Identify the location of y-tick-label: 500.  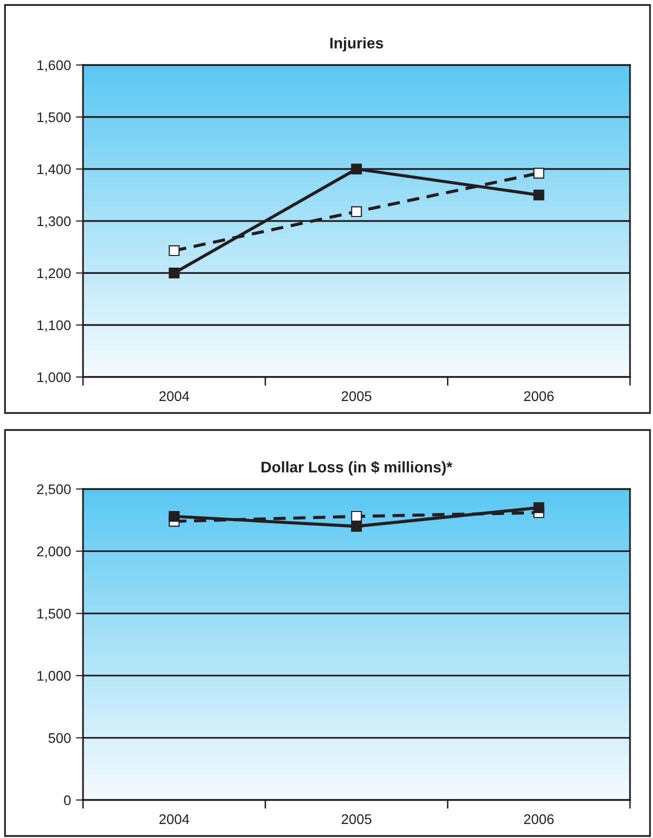
(59, 738).